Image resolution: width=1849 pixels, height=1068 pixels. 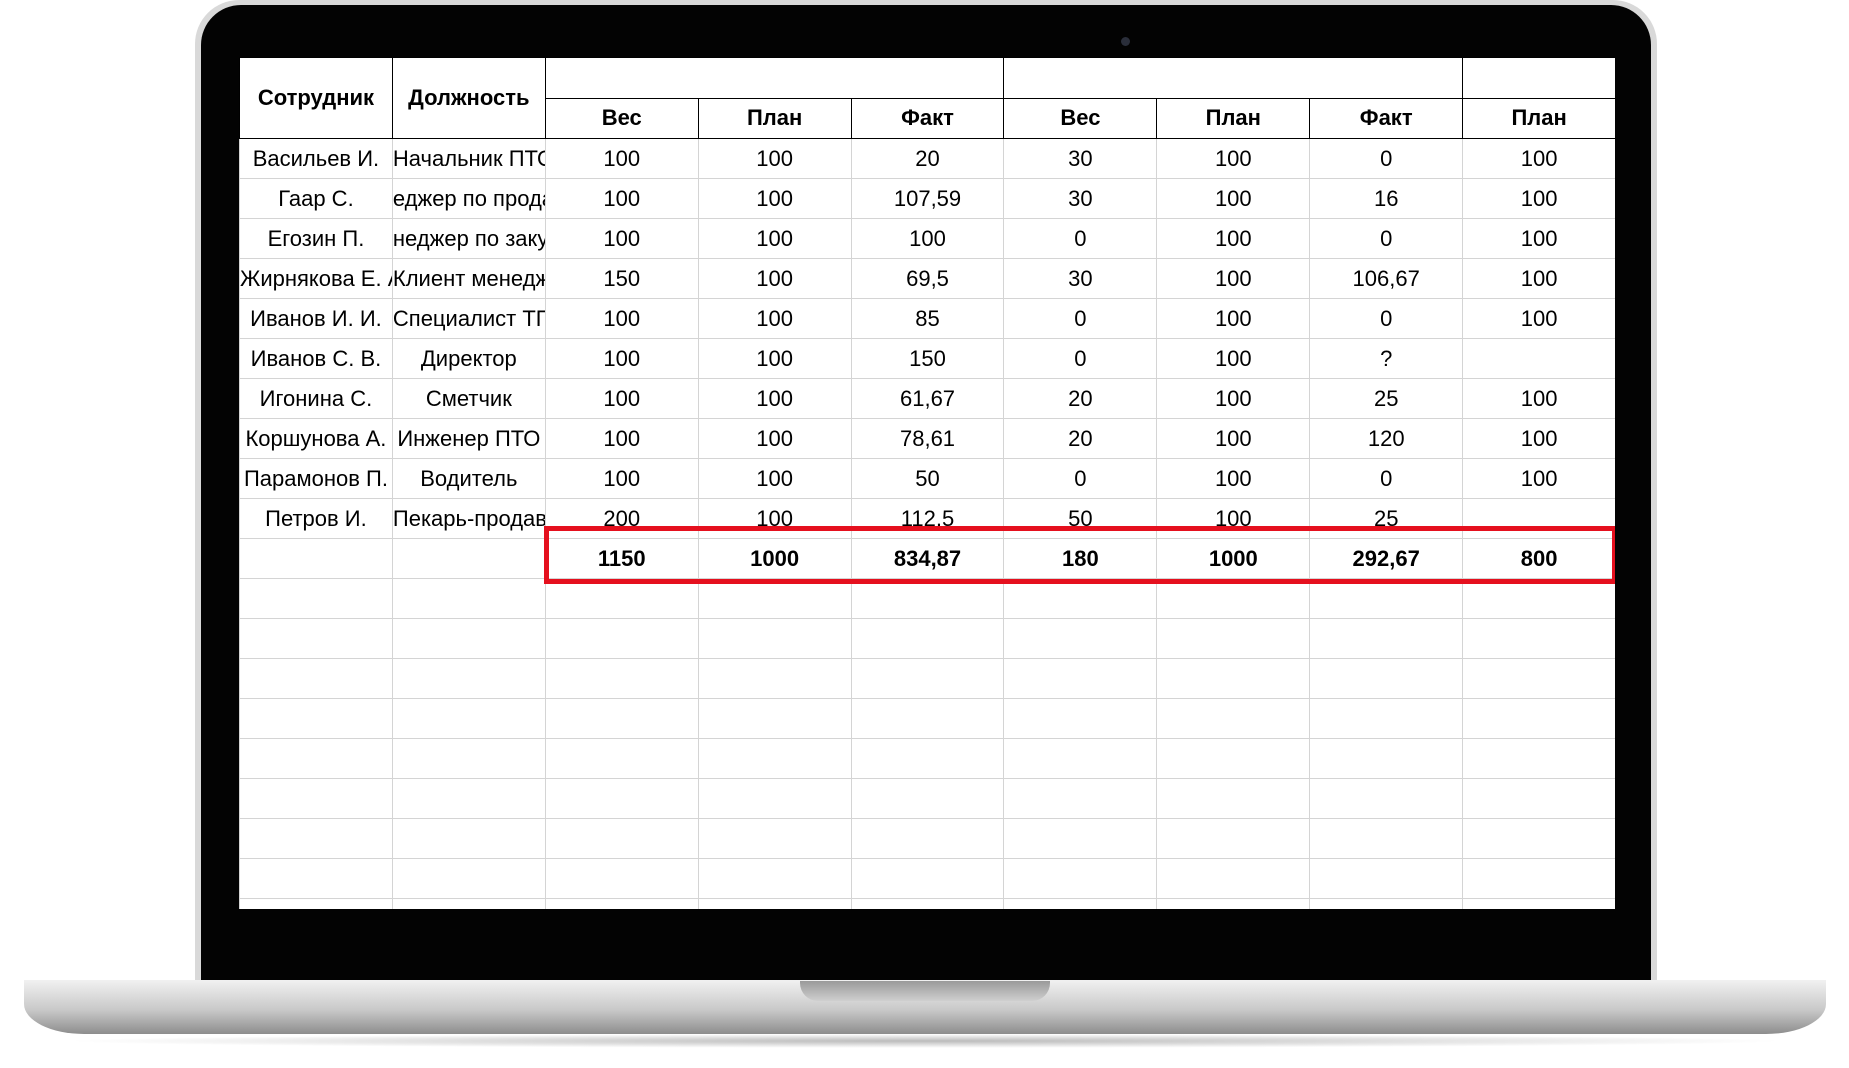 What do you see at coordinates (1080, 558) in the screenshot?
I see `cell: 180` at bounding box center [1080, 558].